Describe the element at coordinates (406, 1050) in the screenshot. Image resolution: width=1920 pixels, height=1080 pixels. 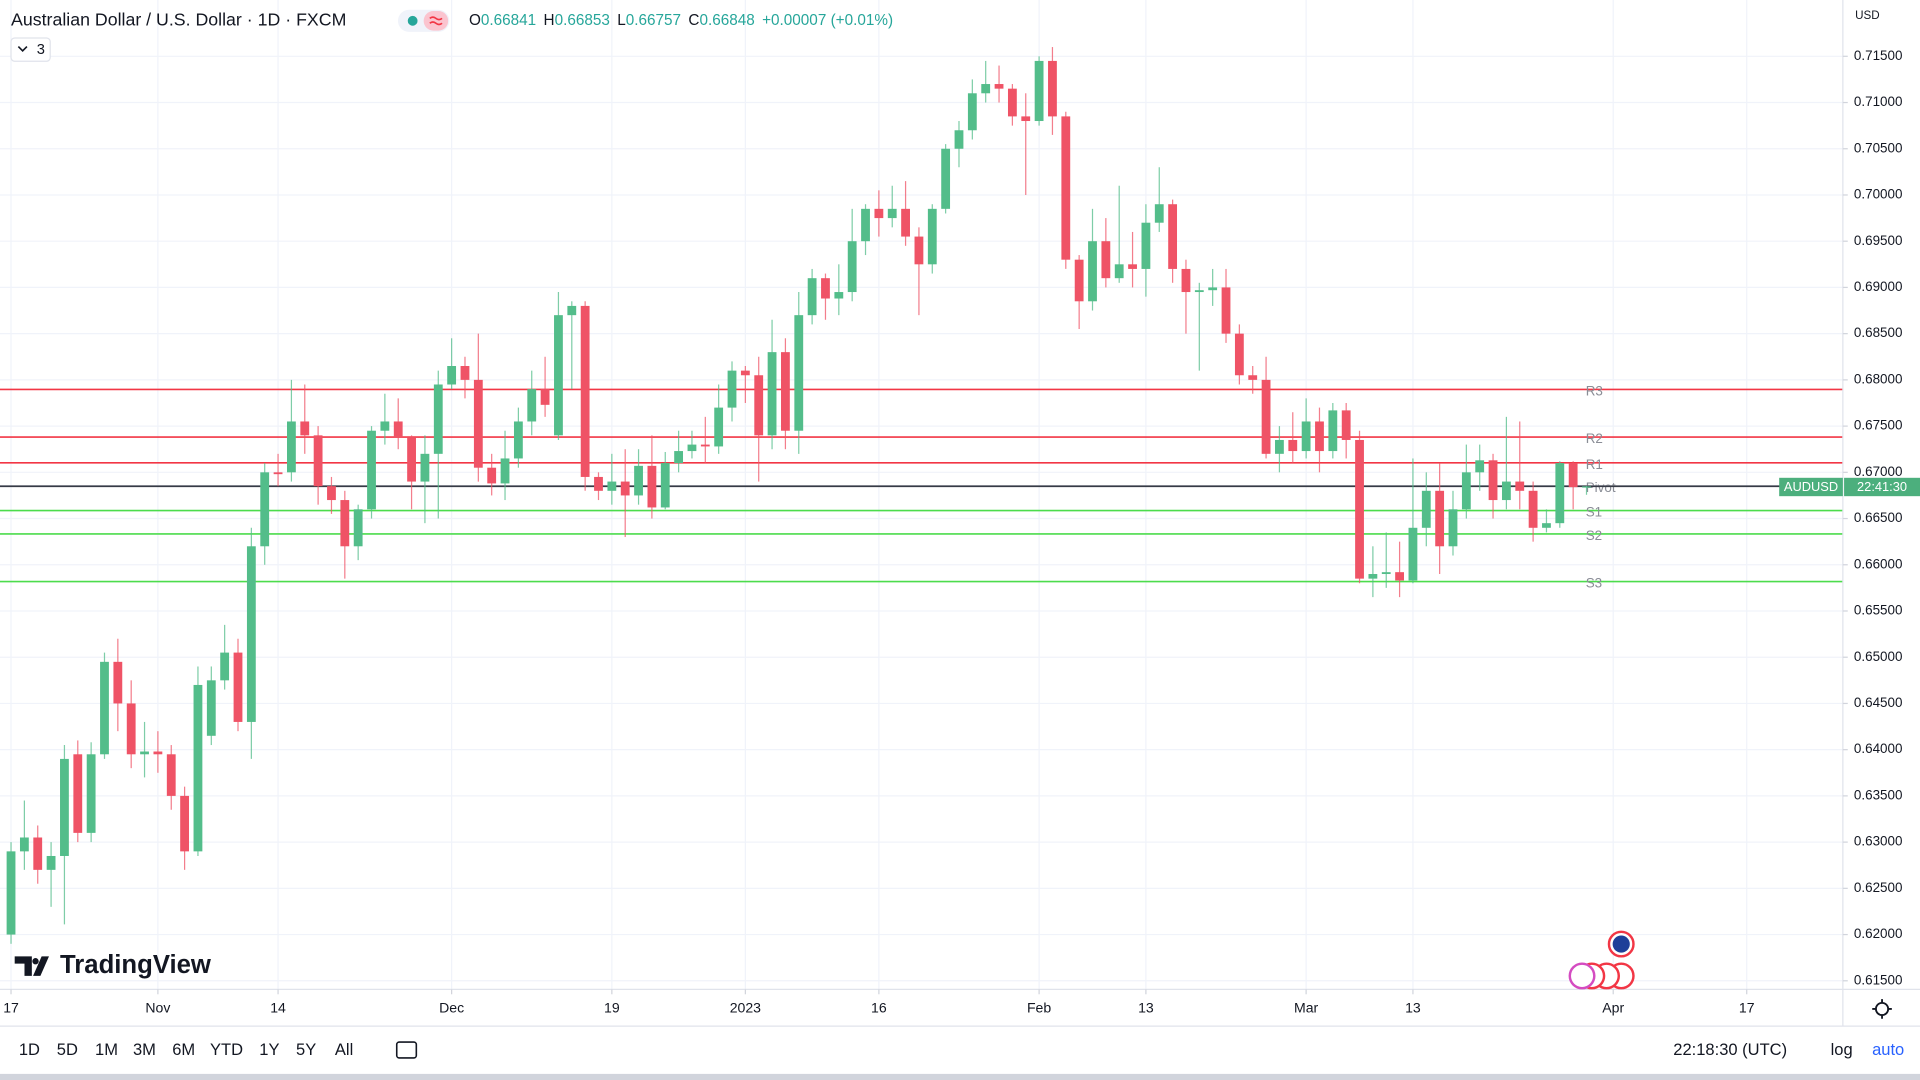
I see `date-range-icon` at that location.